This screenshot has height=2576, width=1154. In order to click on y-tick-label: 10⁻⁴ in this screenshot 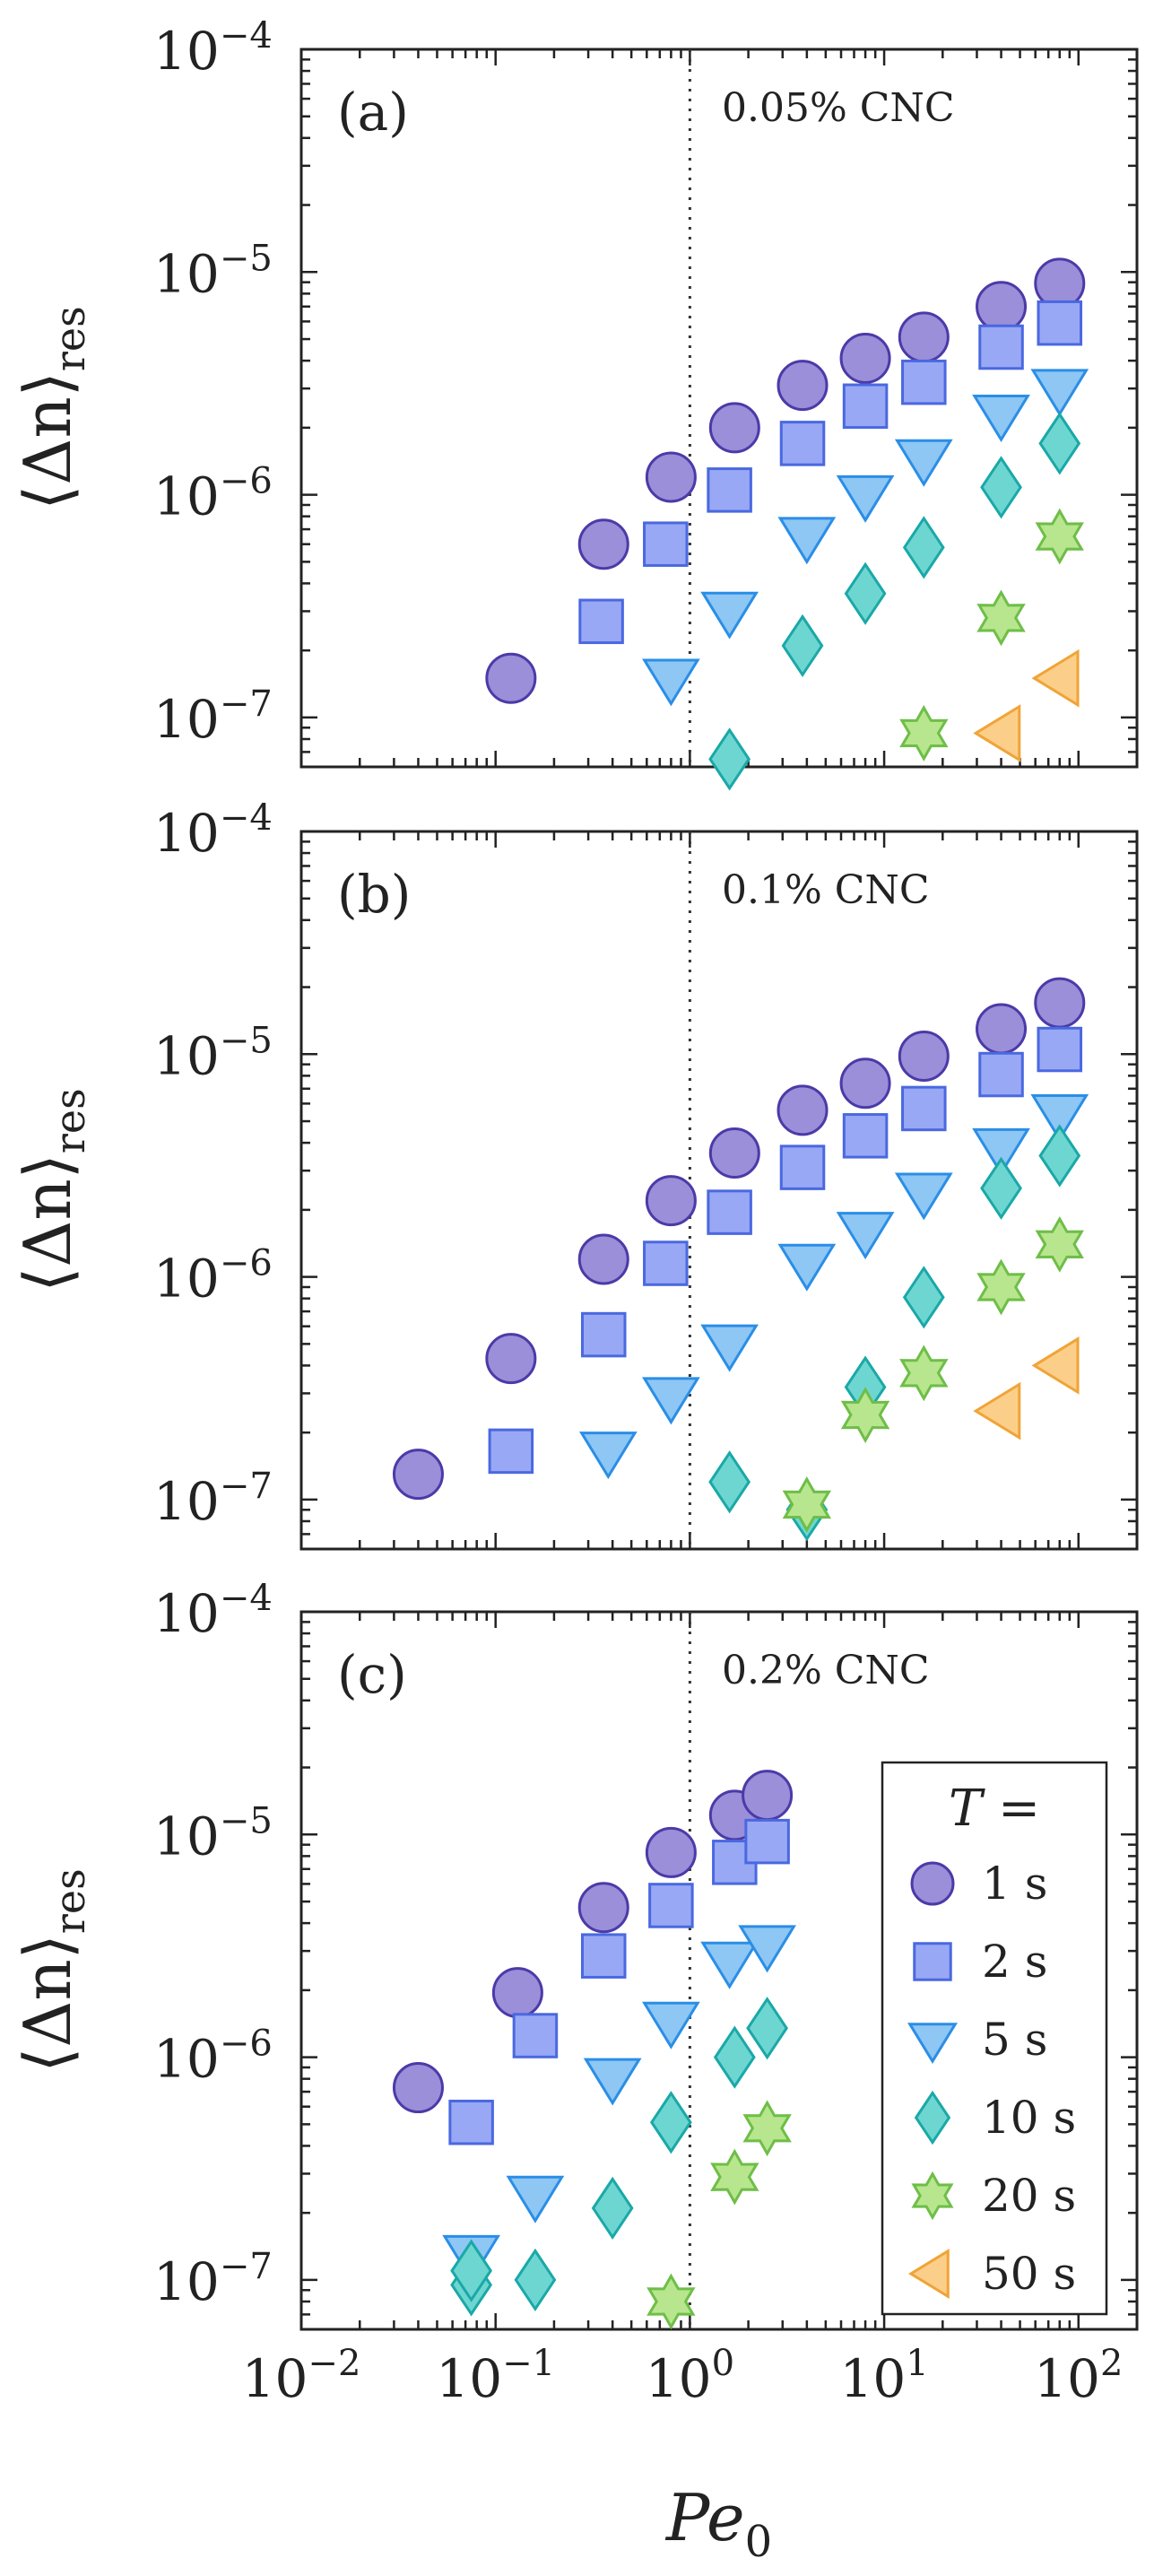, I will do `click(213, 1611)`.